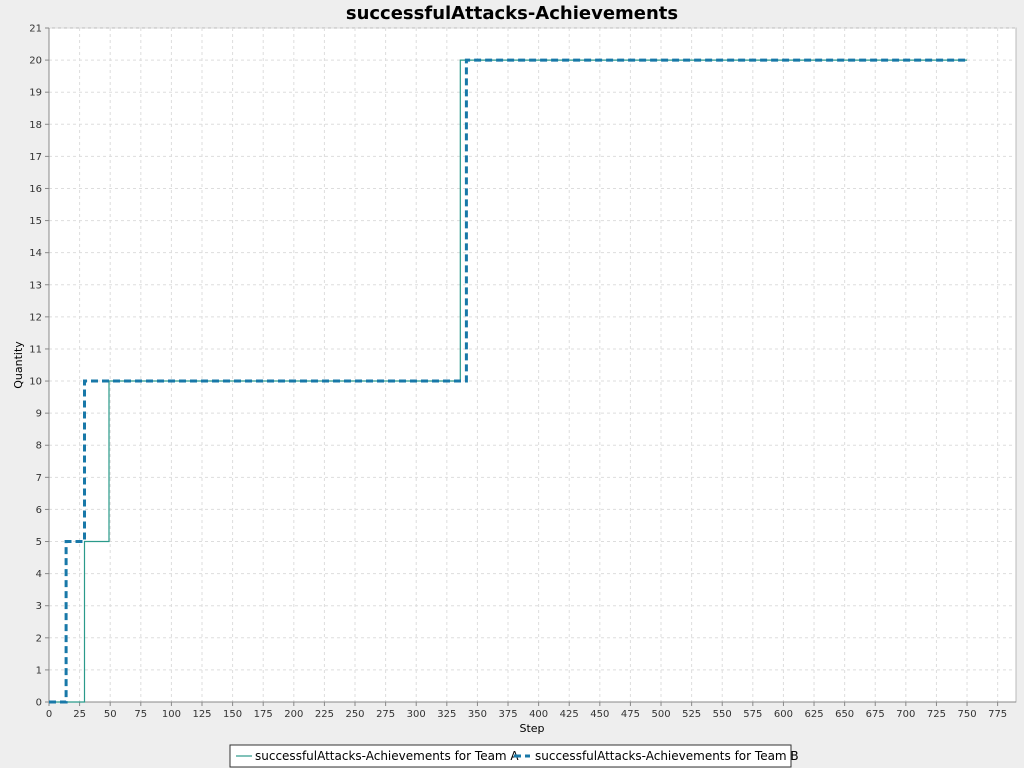 Image resolution: width=1024 pixels, height=768 pixels. What do you see at coordinates (79, 714) in the screenshot?
I see `x-tick-label: 25` at bounding box center [79, 714].